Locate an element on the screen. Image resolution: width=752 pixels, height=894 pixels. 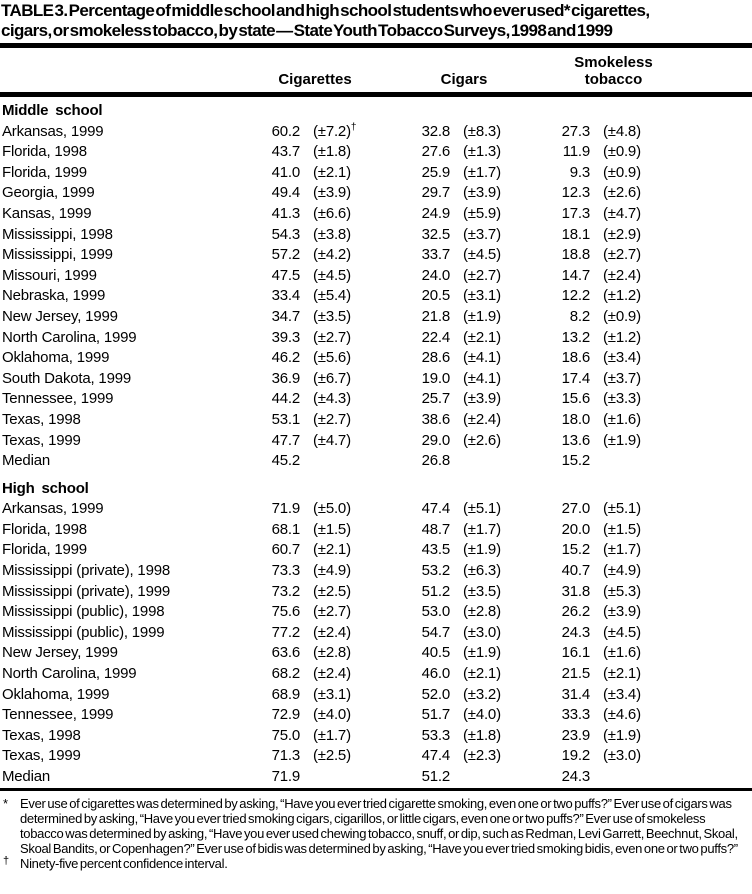
smokeless-ci-text: (±1.6) is located at coordinates (622, 419).